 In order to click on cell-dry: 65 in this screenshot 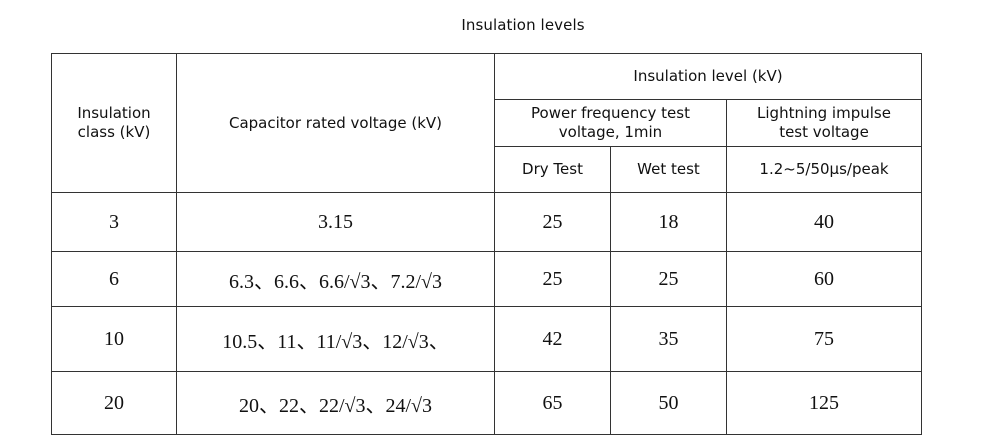, I will do `click(552, 403)`.